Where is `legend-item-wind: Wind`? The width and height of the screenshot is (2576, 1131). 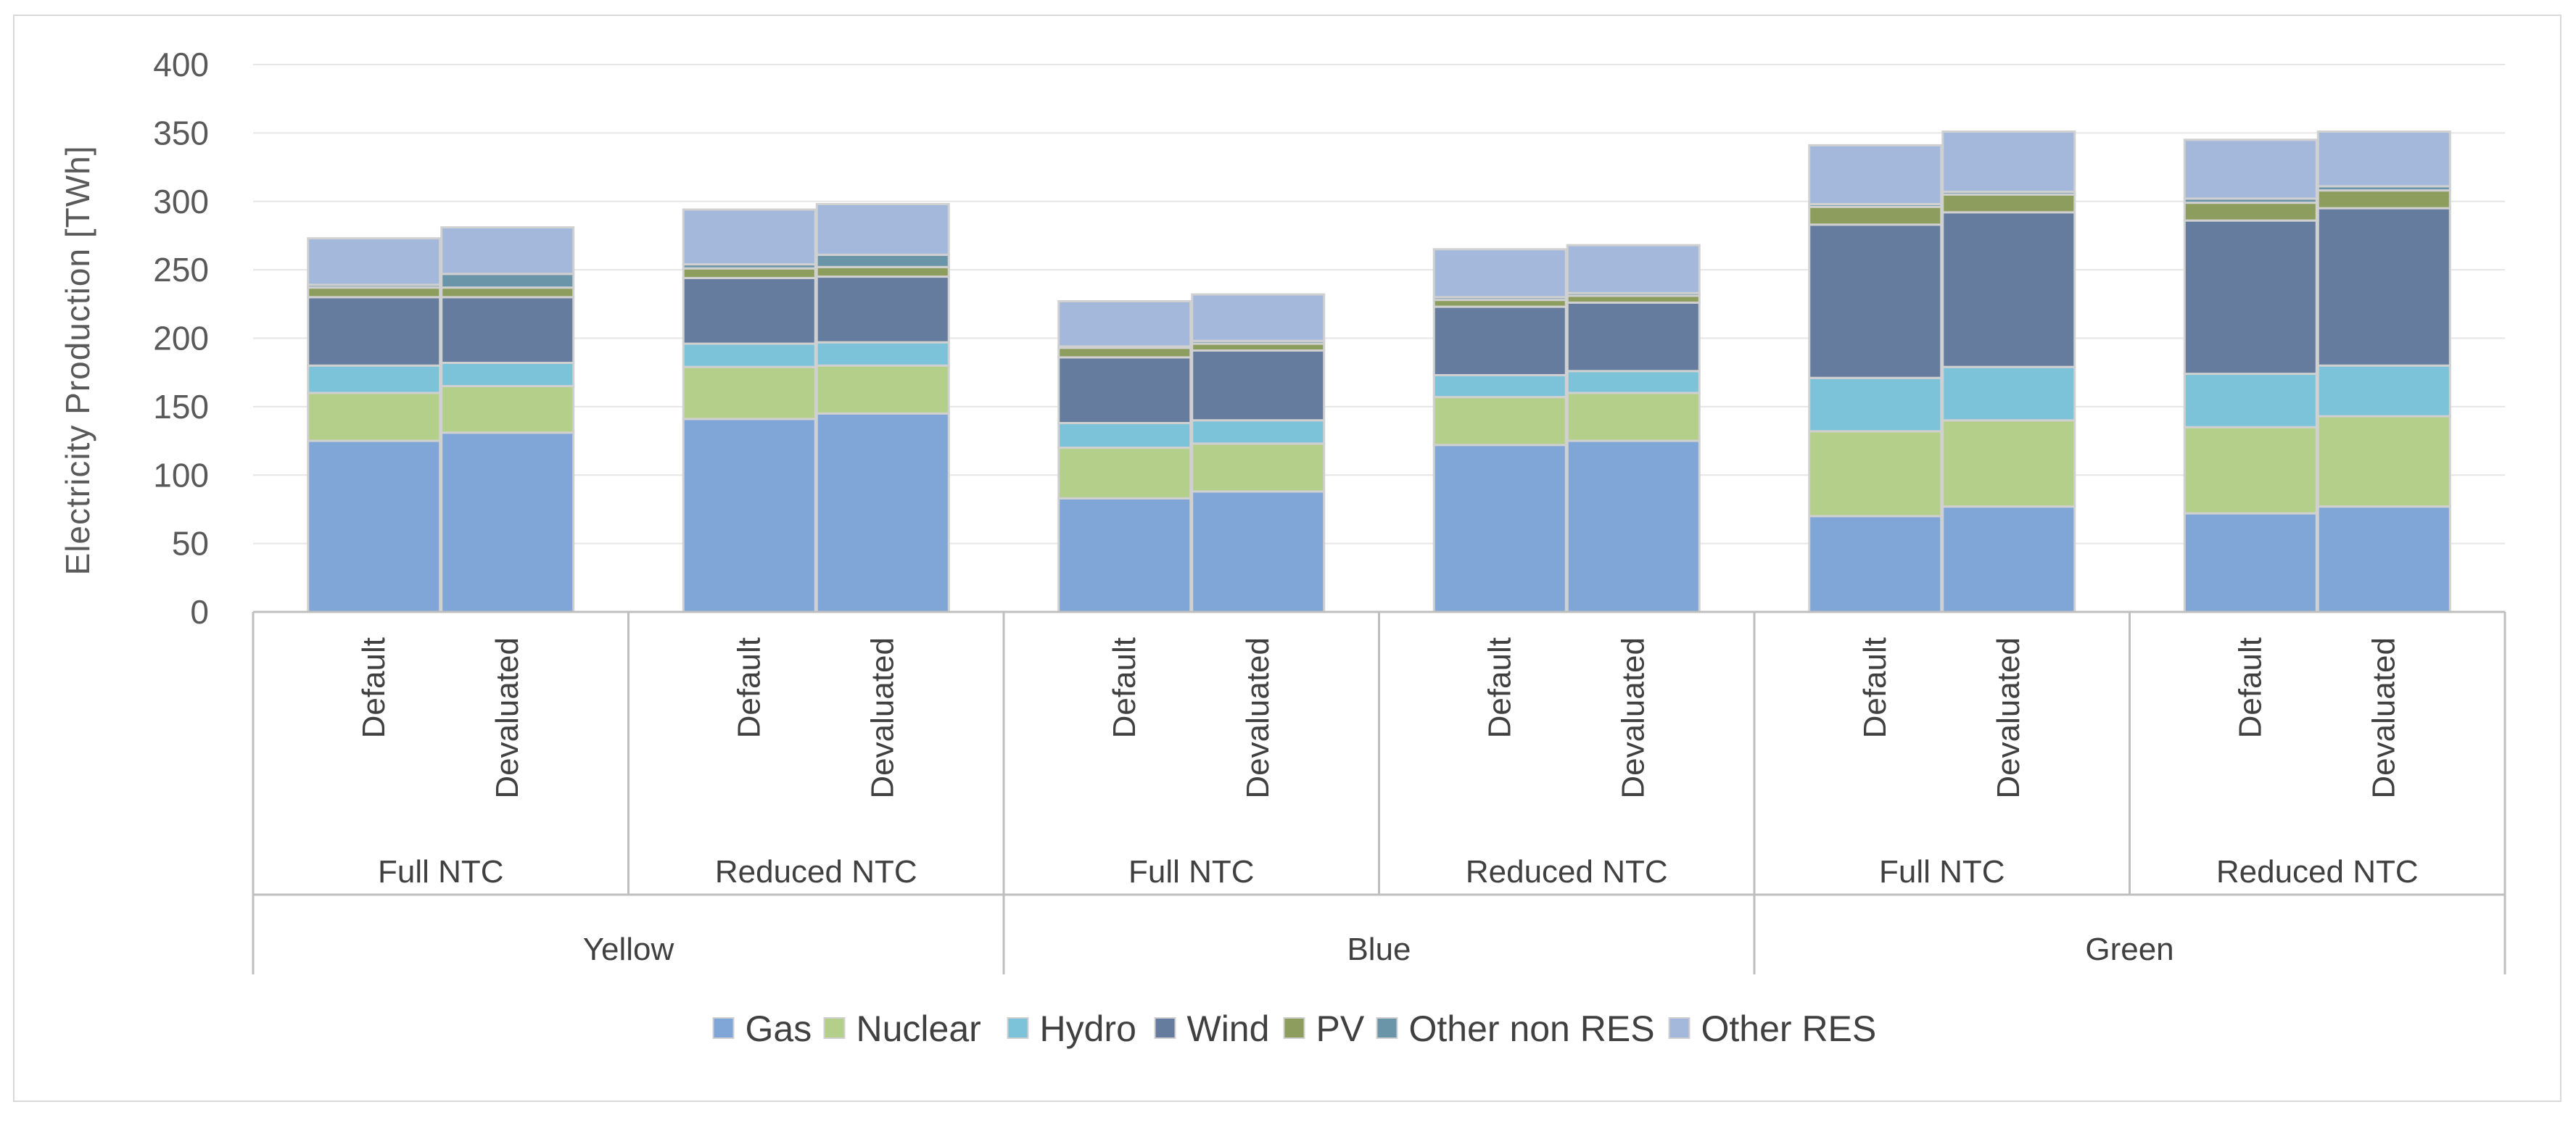 legend-item-wind: Wind is located at coordinates (1212, 1028).